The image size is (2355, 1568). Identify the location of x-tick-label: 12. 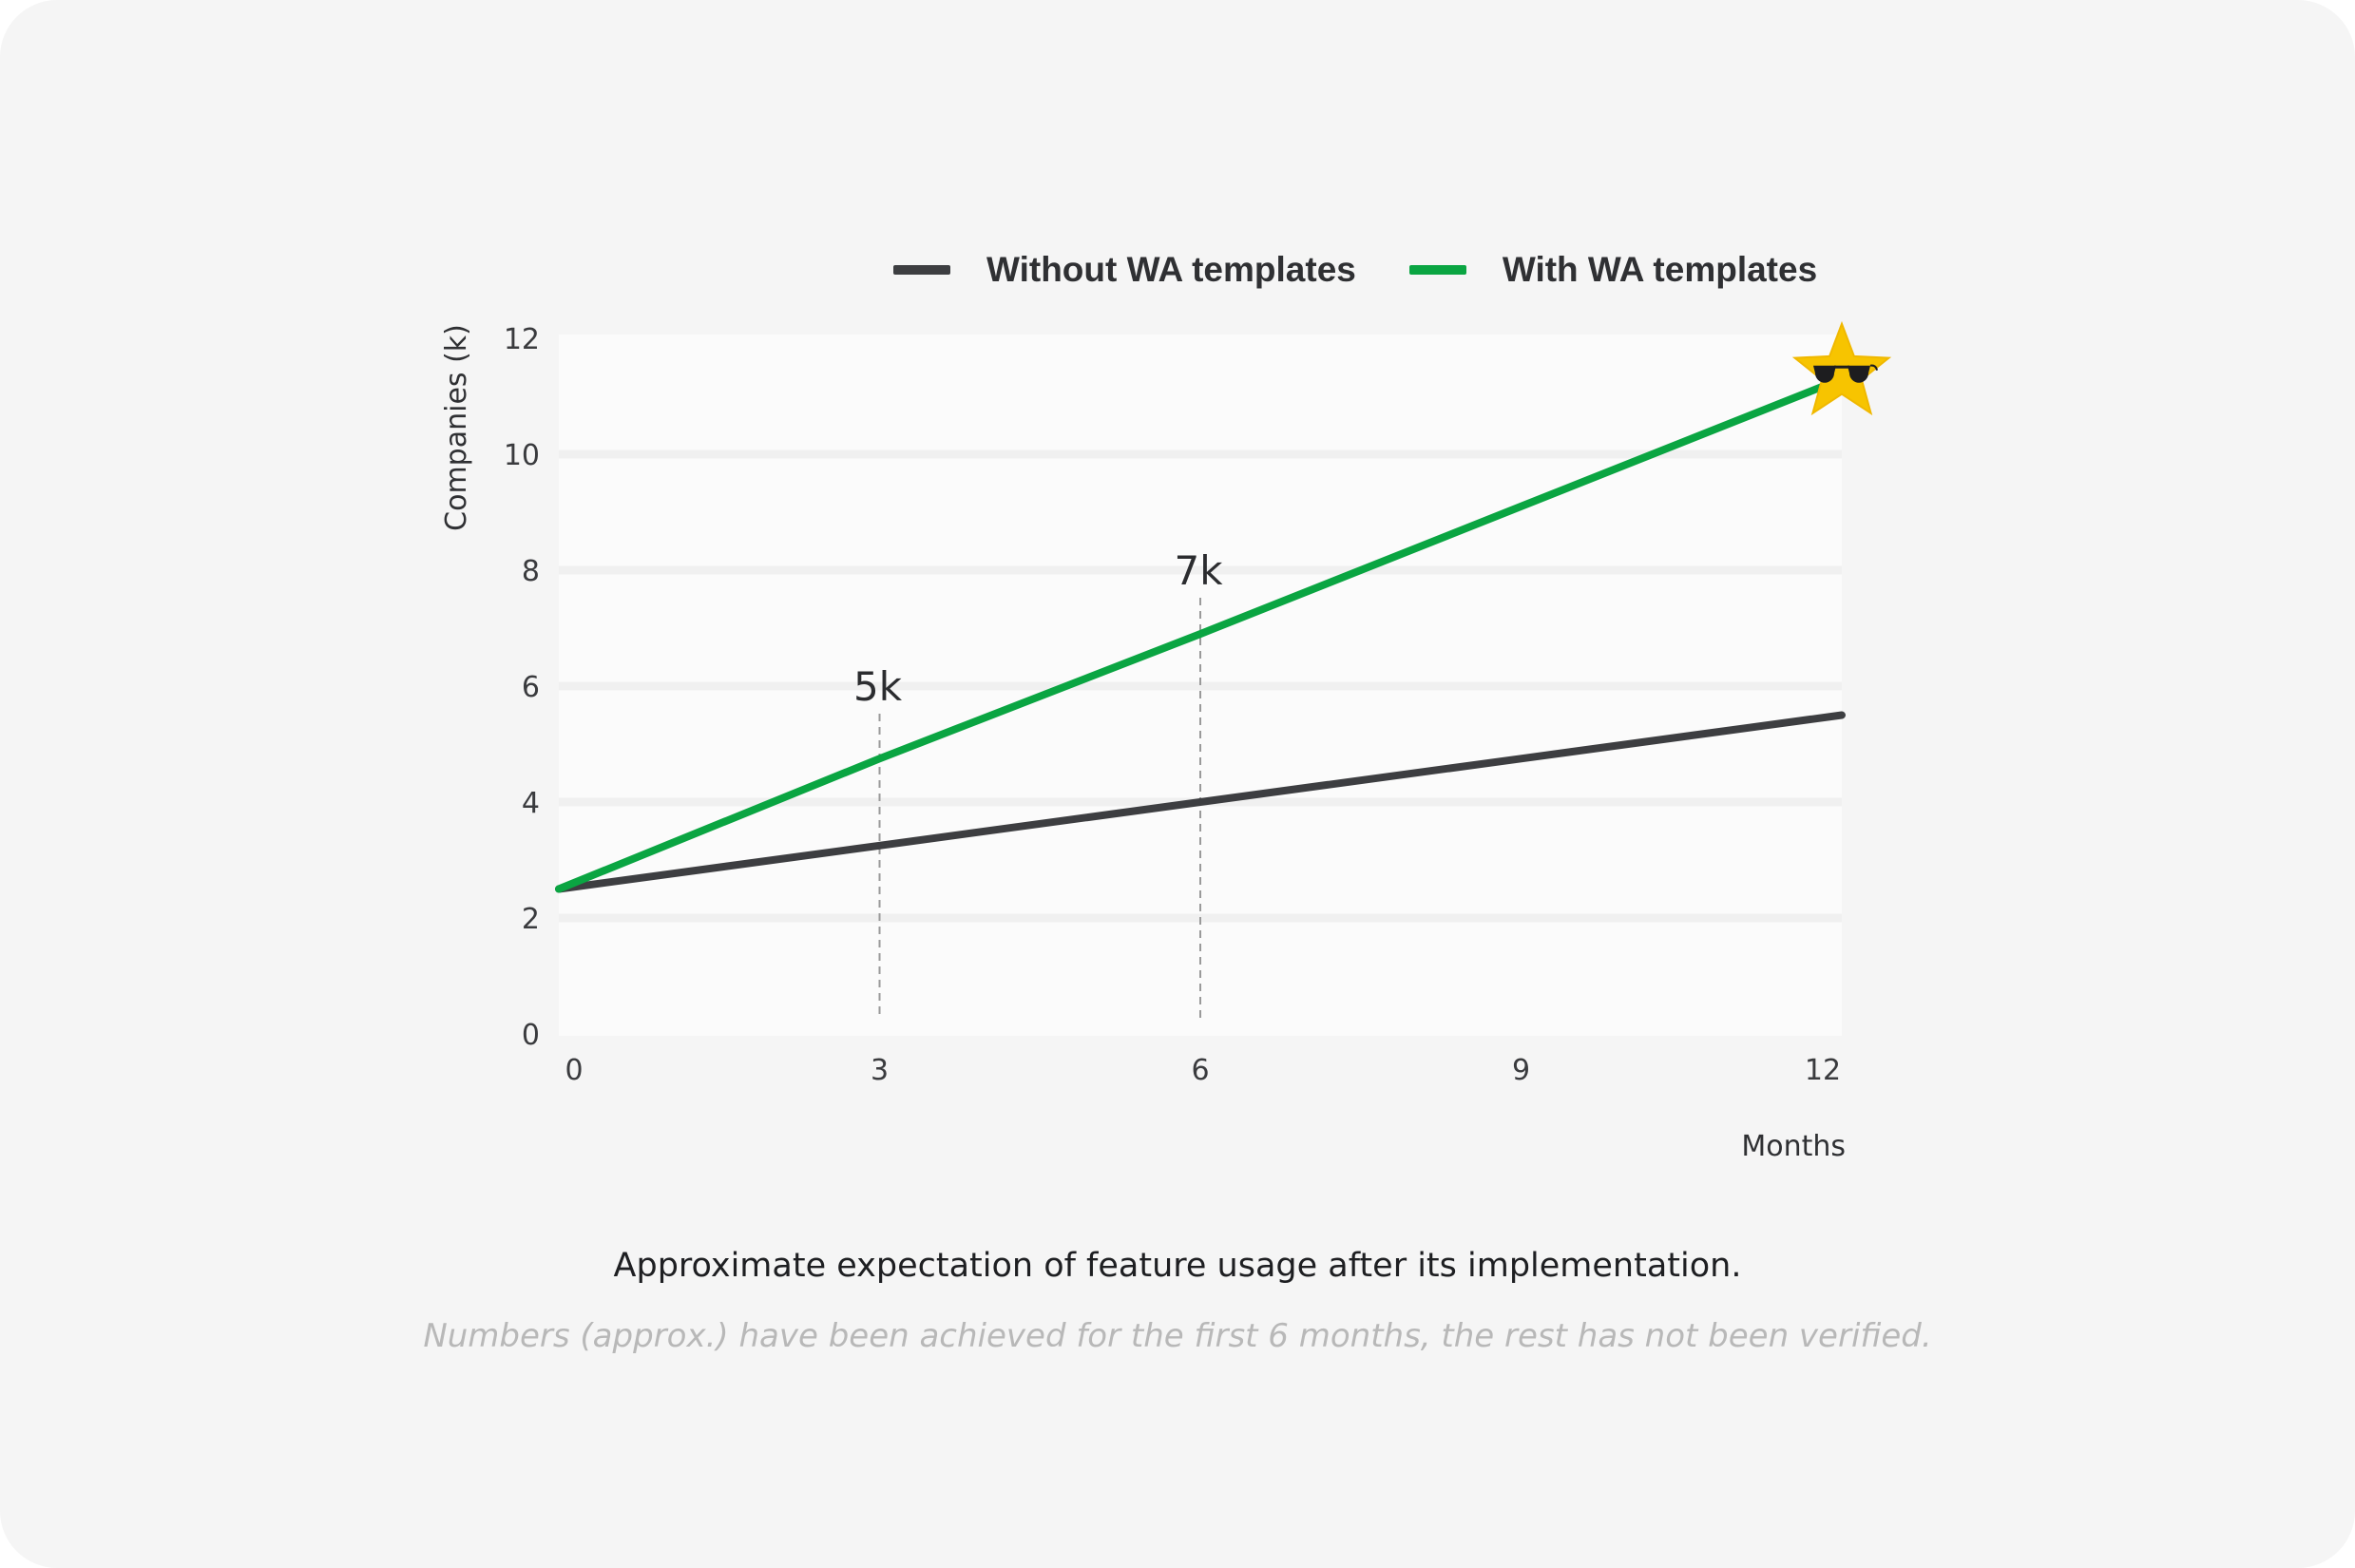
(1823, 1071).